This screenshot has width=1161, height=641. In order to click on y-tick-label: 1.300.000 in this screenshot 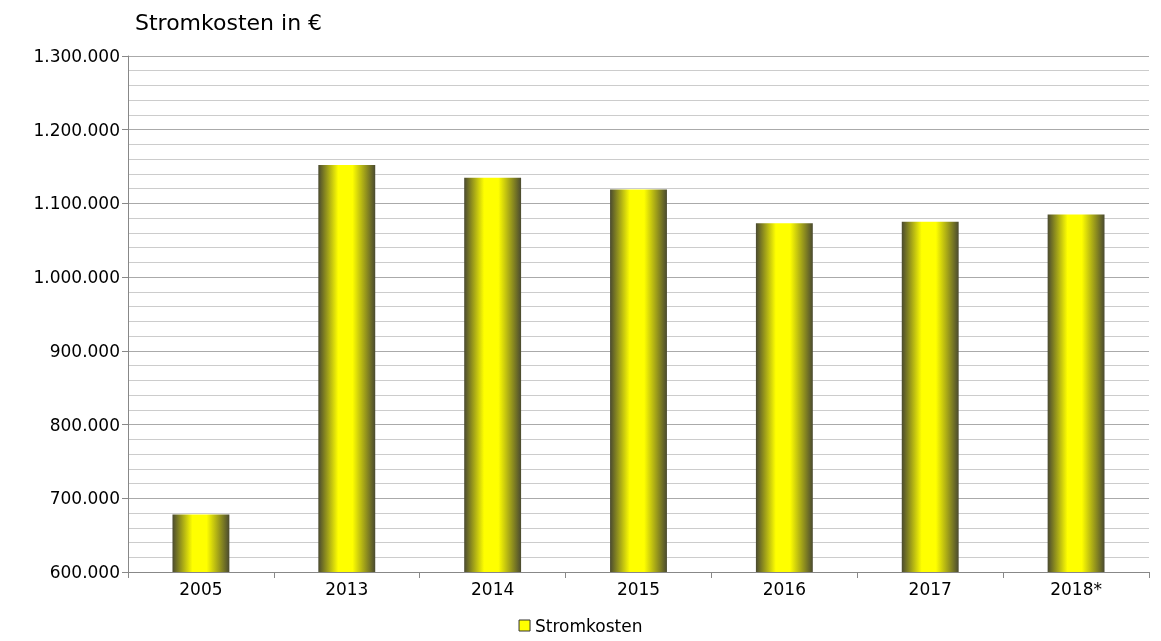, I will do `click(76, 56)`.